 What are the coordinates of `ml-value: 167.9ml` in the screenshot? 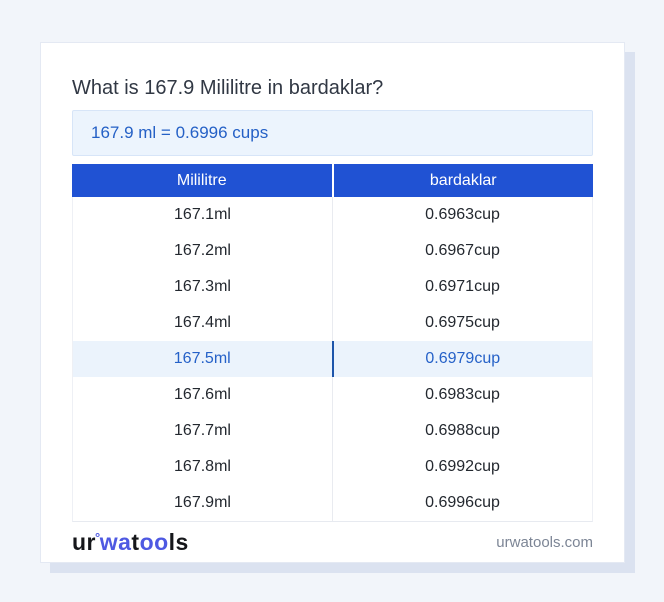 It's located at (202, 502).